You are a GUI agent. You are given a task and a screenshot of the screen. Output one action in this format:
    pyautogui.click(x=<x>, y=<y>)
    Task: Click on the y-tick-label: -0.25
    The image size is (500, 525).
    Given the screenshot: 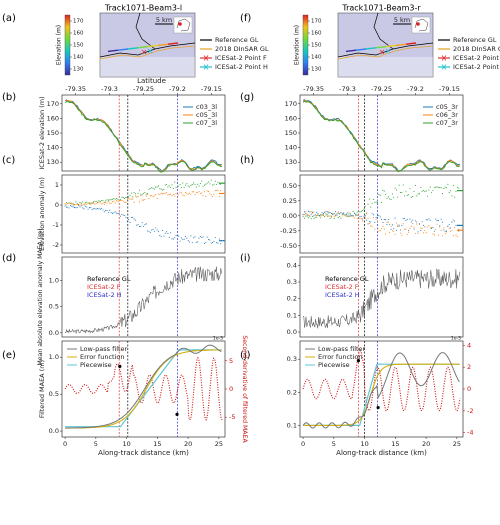 What is the action you would take?
    pyautogui.click(x=288, y=231)
    